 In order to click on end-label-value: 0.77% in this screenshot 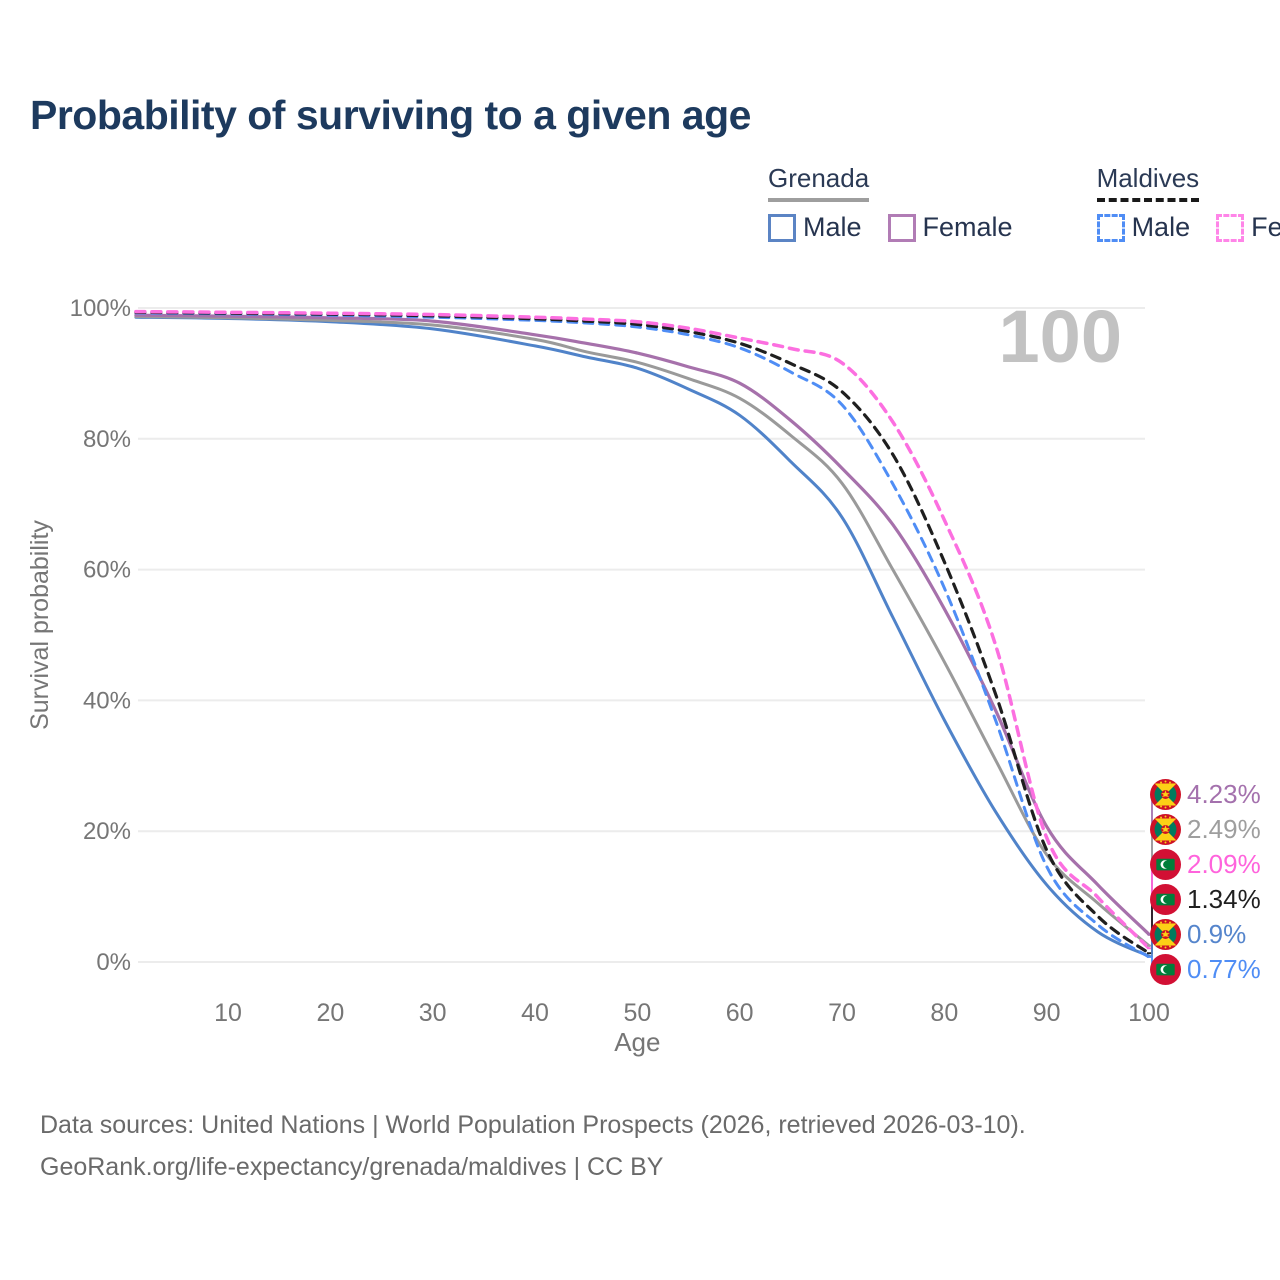, I will do `click(1224, 969)`.